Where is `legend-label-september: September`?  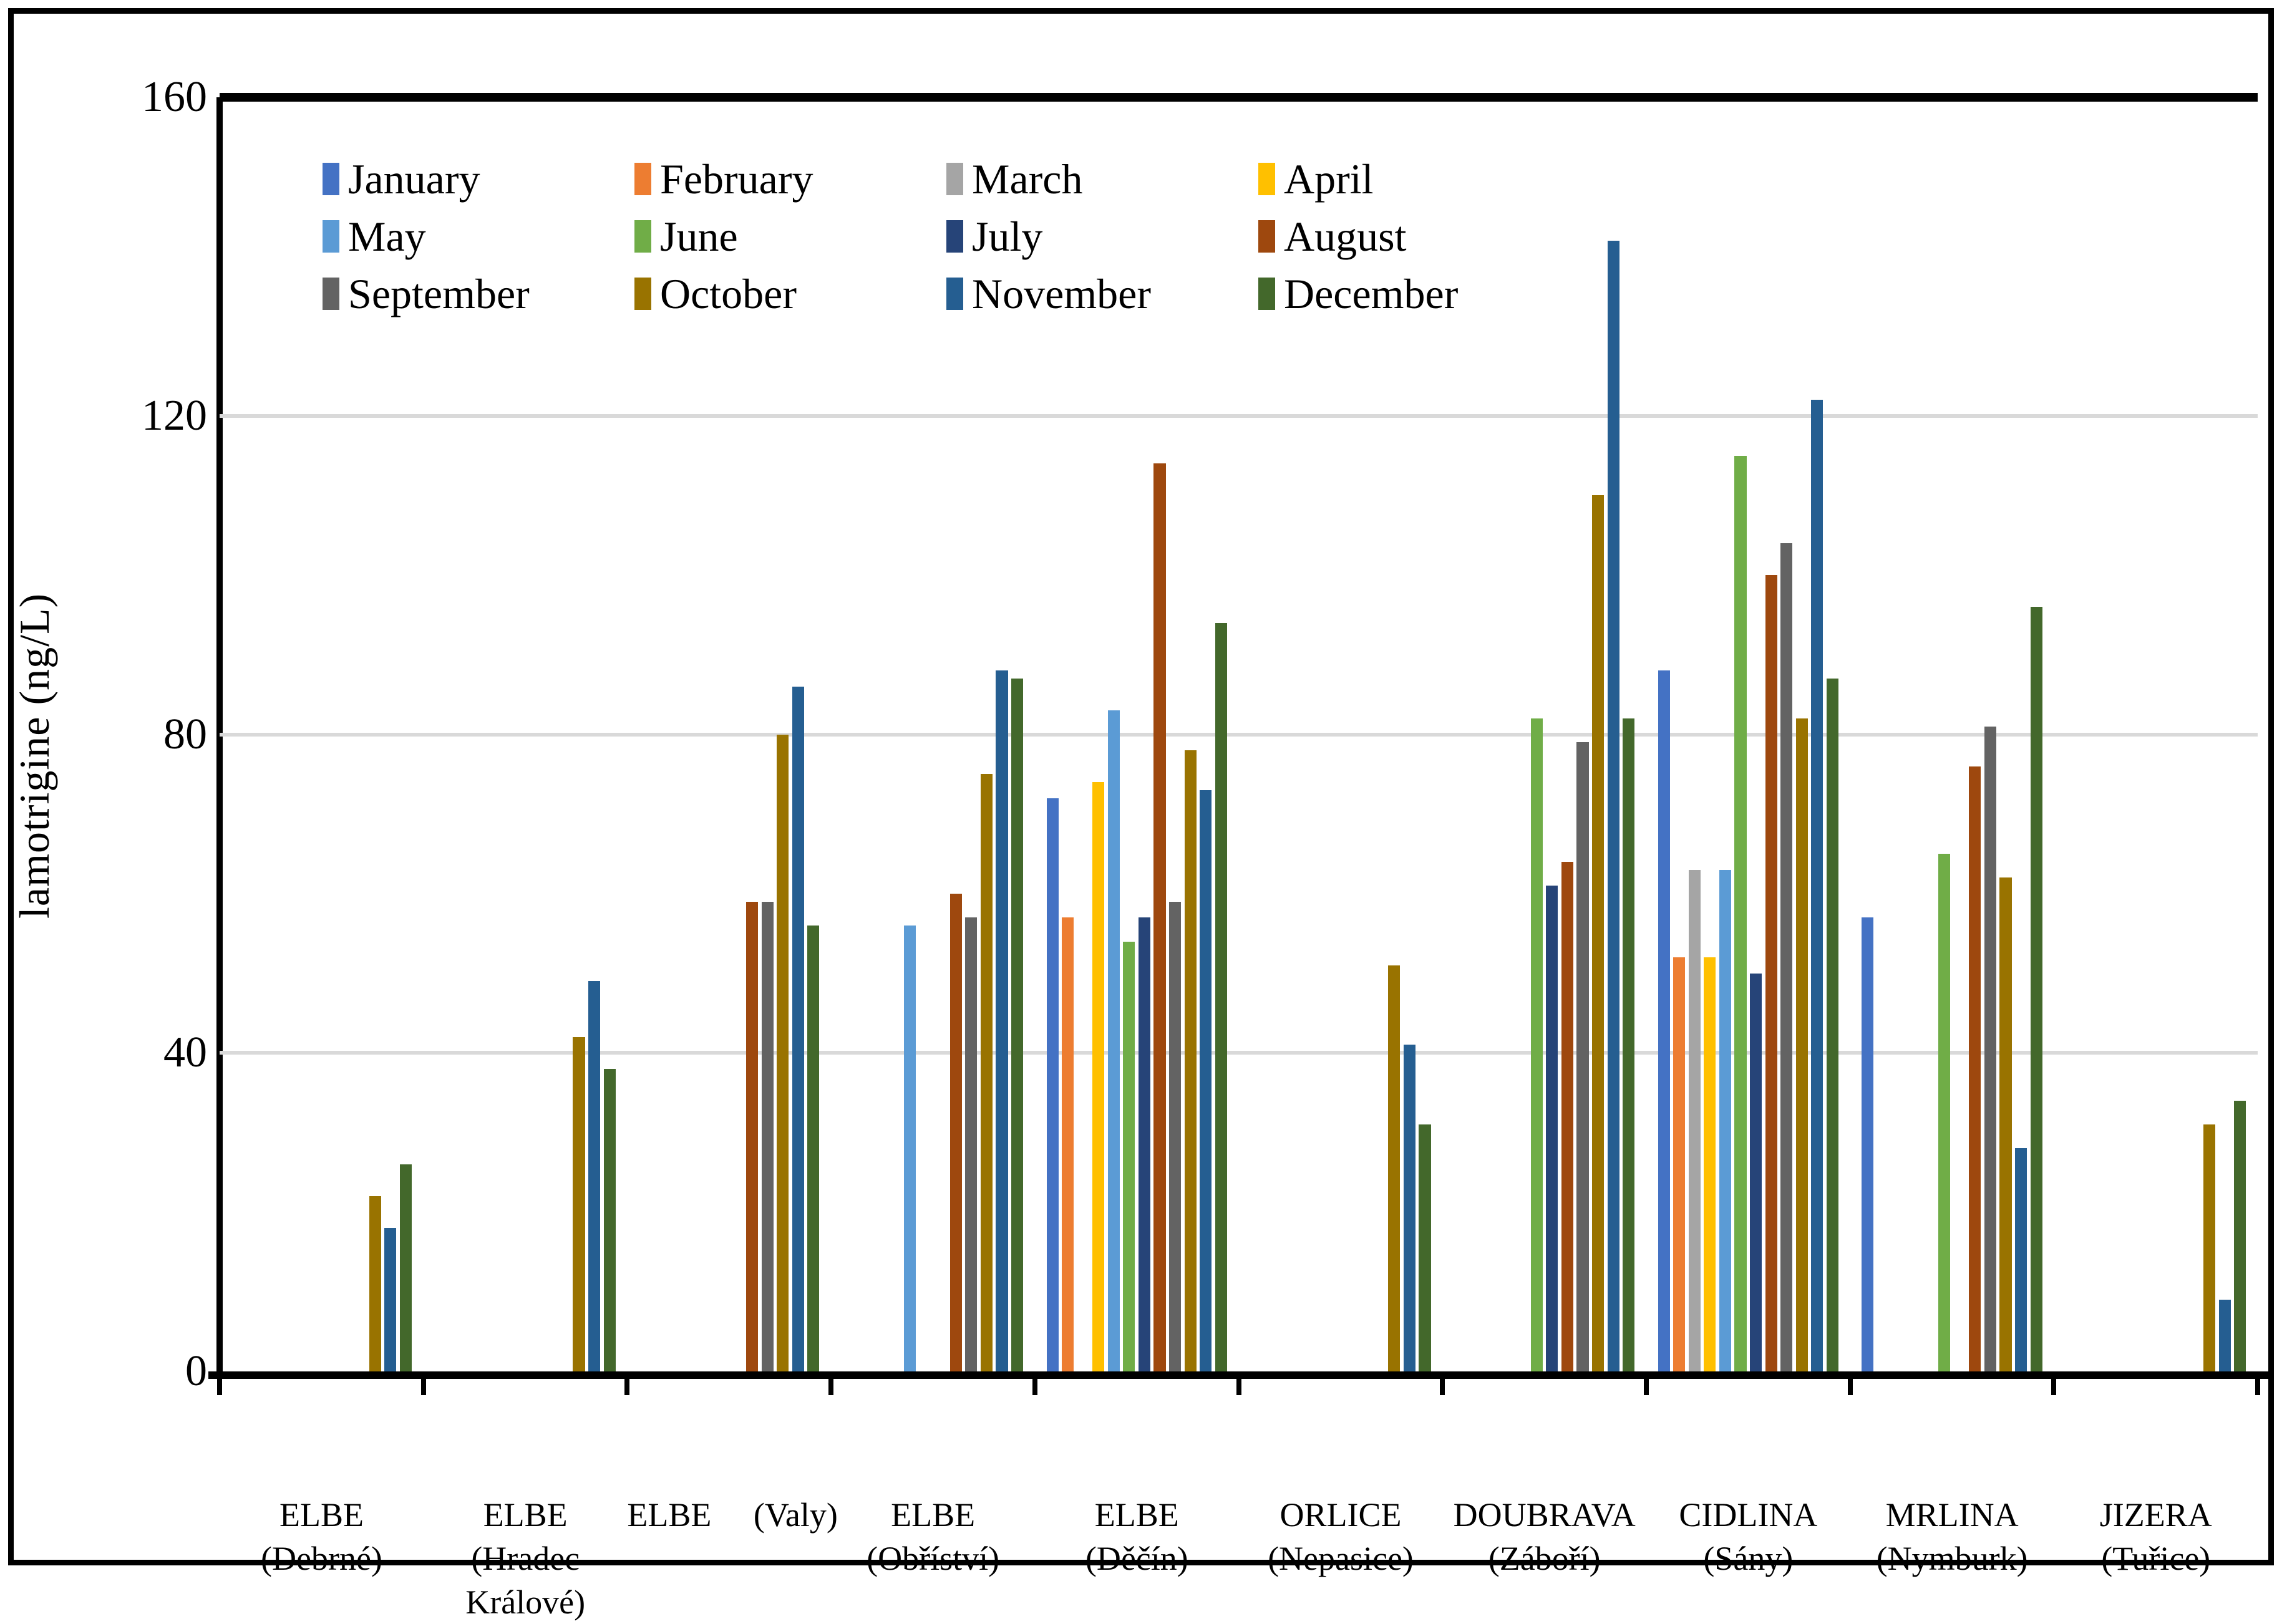 legend-label-september: September is located at coordinates (439, 293).